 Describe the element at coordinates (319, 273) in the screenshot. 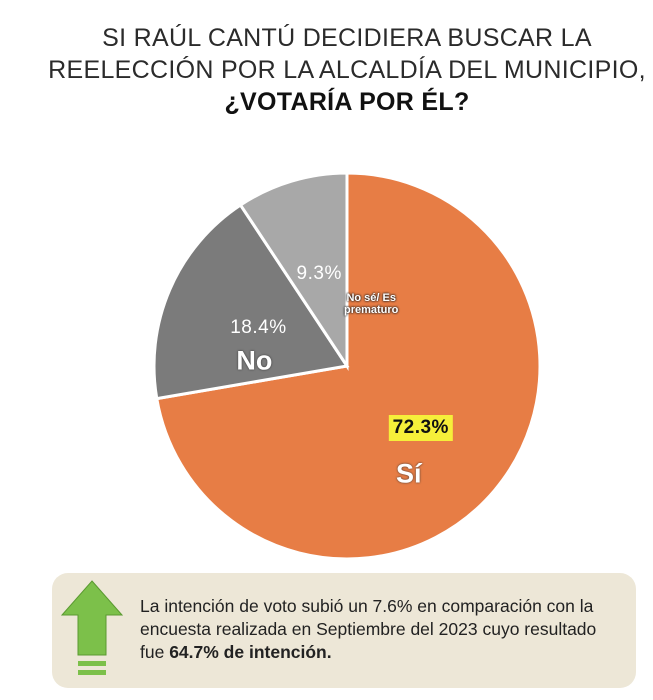

I see `value-label: 9.3%` at that location.